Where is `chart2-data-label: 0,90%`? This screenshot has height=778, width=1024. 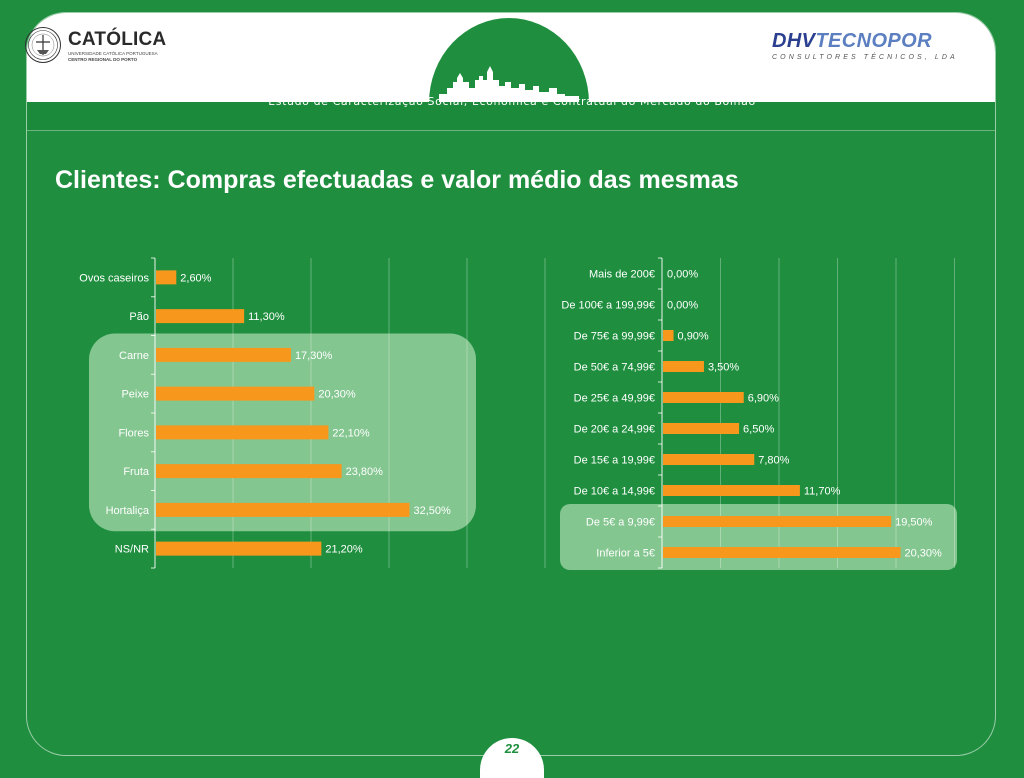 chart2-data-label: 0,90% is located at coordinates (693, 337).